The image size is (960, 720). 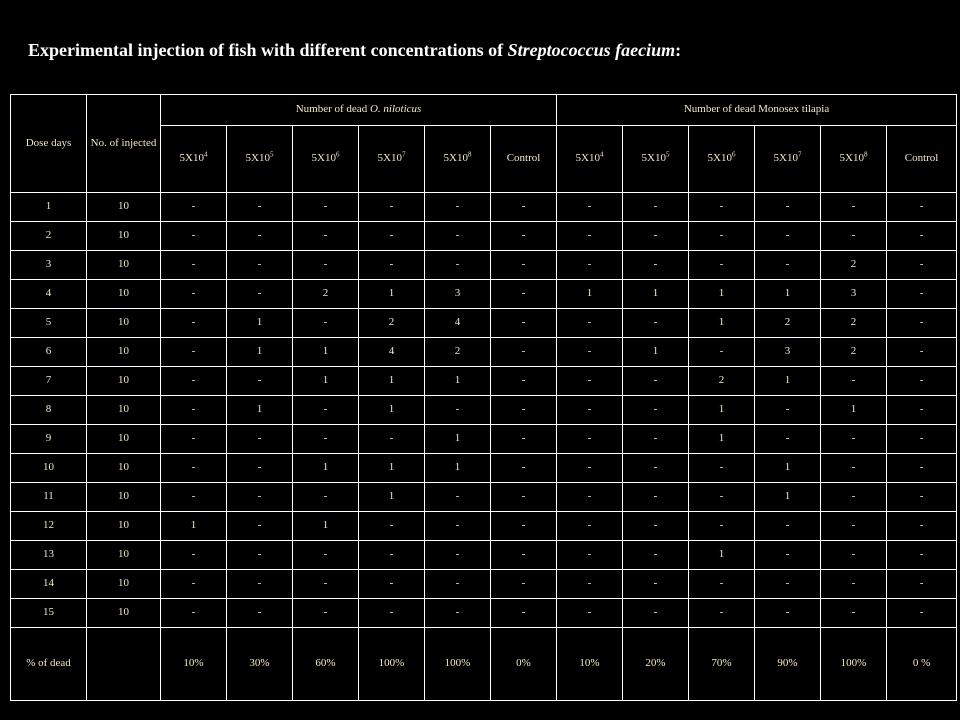 What do you see at coordinates (484, 439) in the screenshot?
I see `table-row: 9 10- - - -1- - -1- - -` at bounding box center [484, 439].